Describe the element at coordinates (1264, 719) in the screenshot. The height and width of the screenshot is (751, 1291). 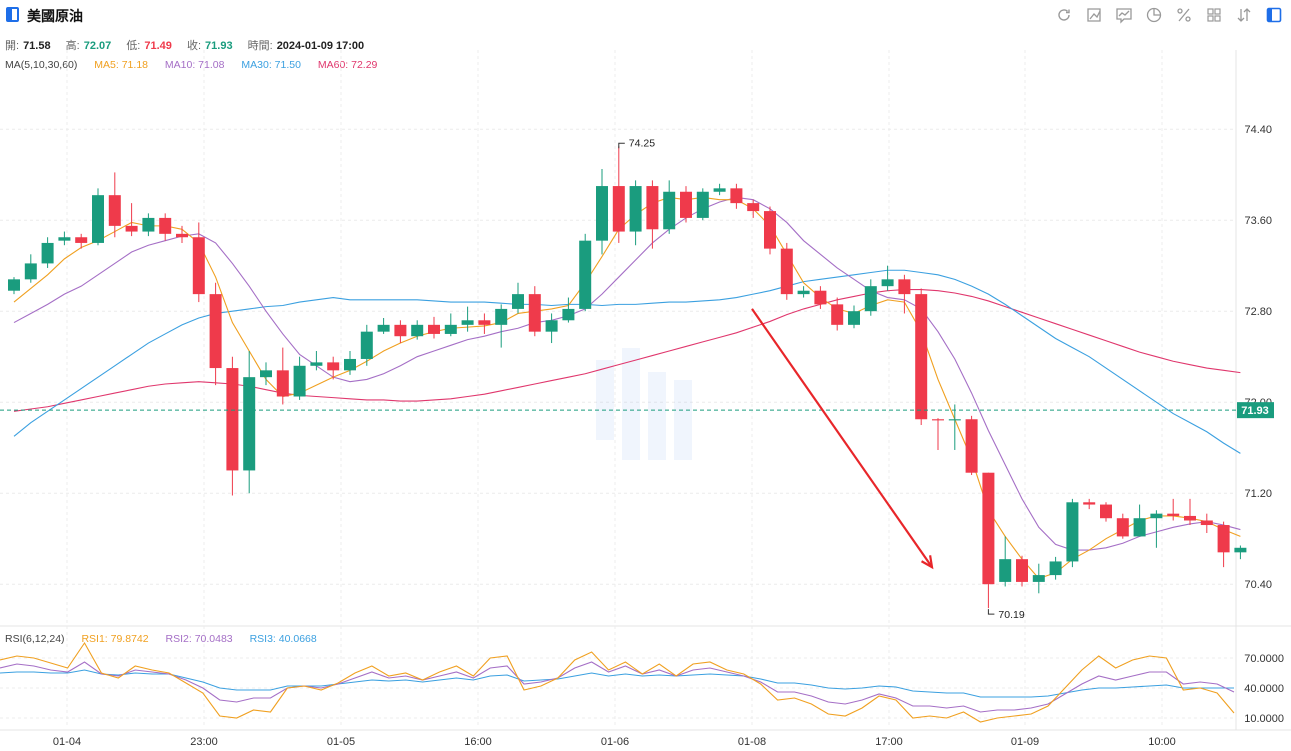
I see `rsi-tick-label: 10.0000` at that location.